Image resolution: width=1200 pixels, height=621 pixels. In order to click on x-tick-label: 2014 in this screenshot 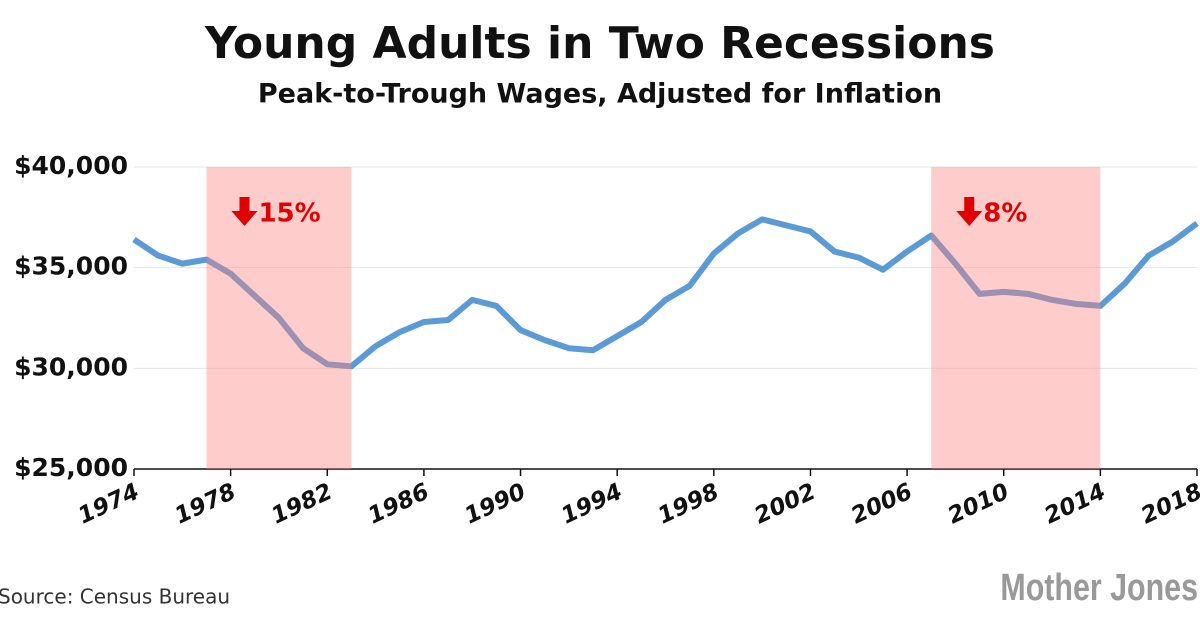, I will do `click(1075, 504)`.